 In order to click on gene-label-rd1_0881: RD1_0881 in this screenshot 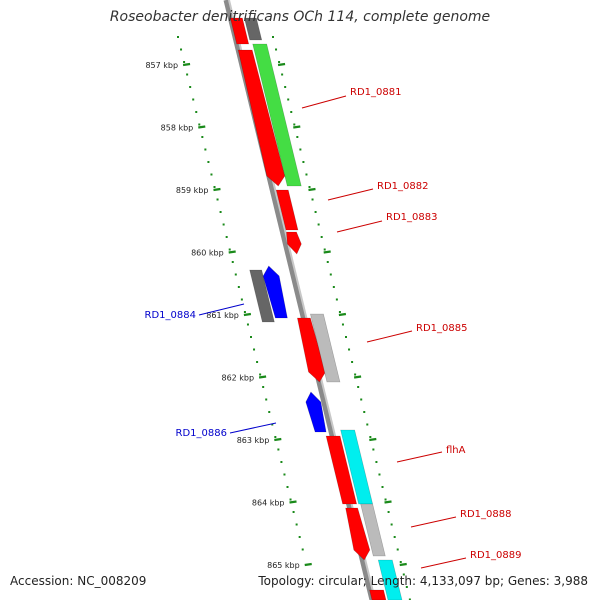, I will do `click(375, 92)`.